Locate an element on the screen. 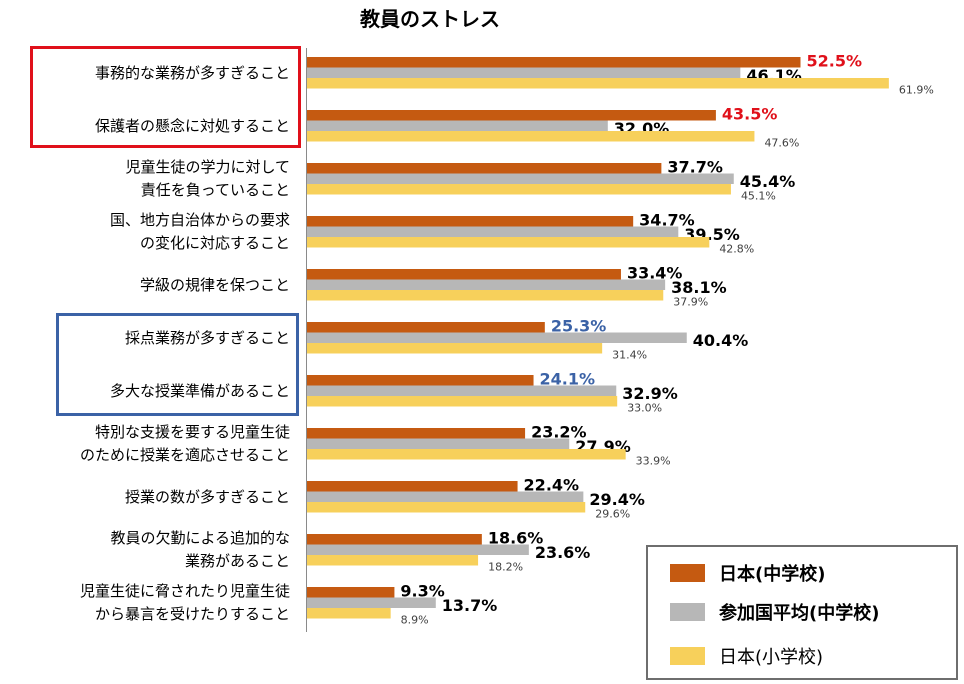 Image resolution: width=964 pixels, height=684 pixels. data-label-series-0-cat-10: 9.3% is located at coordinates (422, 591).